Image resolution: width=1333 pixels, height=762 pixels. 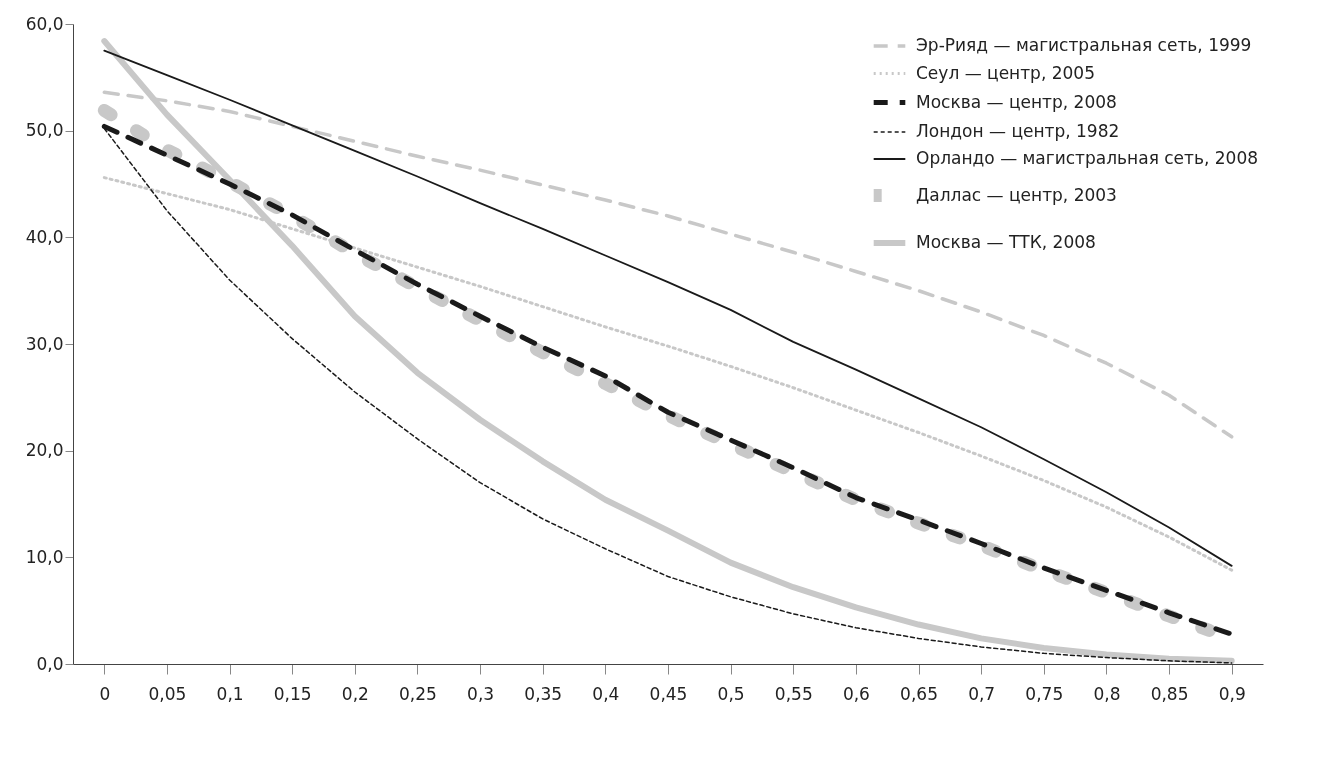 What do you see at coordinates (606, 693) in the screenshot?
I see `x-tick-label: 0,4` at bounding box center [606, 693].